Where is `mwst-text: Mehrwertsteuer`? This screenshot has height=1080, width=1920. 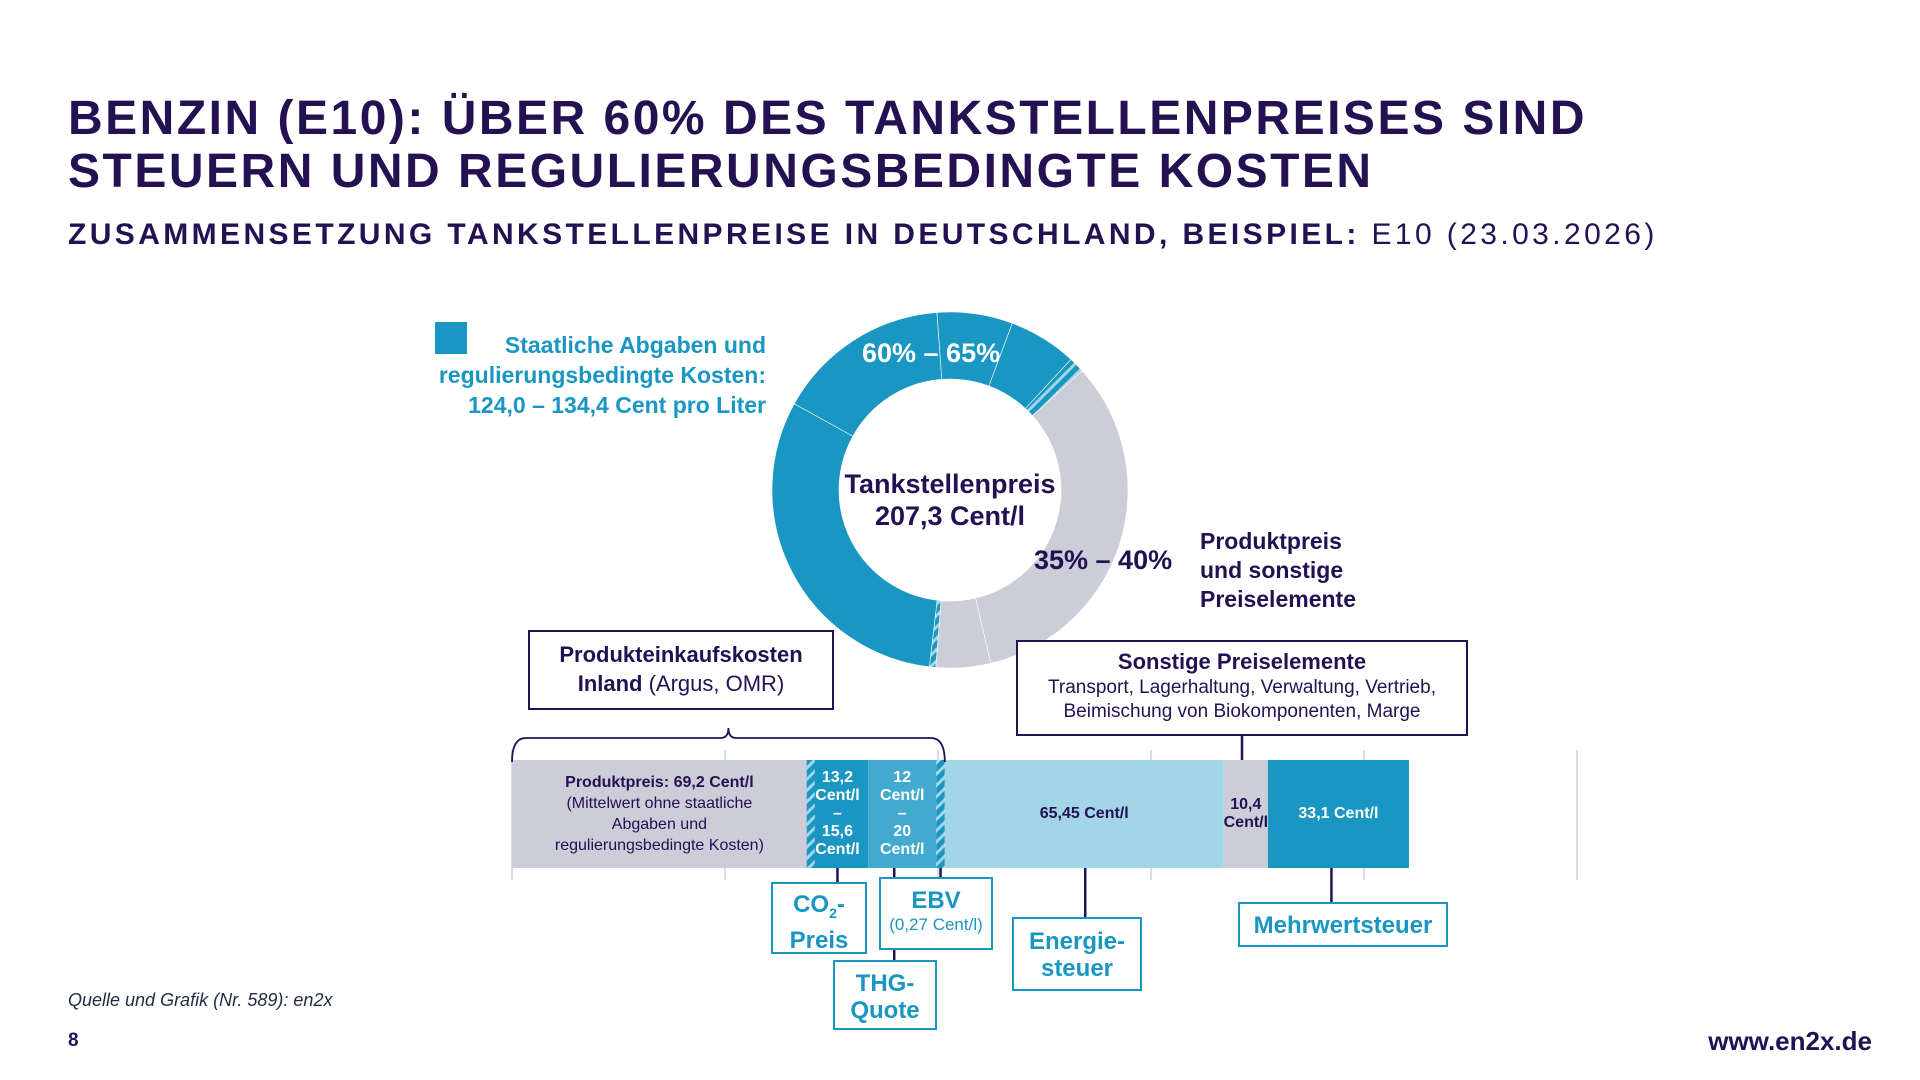 mwst-text: Mehrwertsteuer is located at coordinates (1343, 925).